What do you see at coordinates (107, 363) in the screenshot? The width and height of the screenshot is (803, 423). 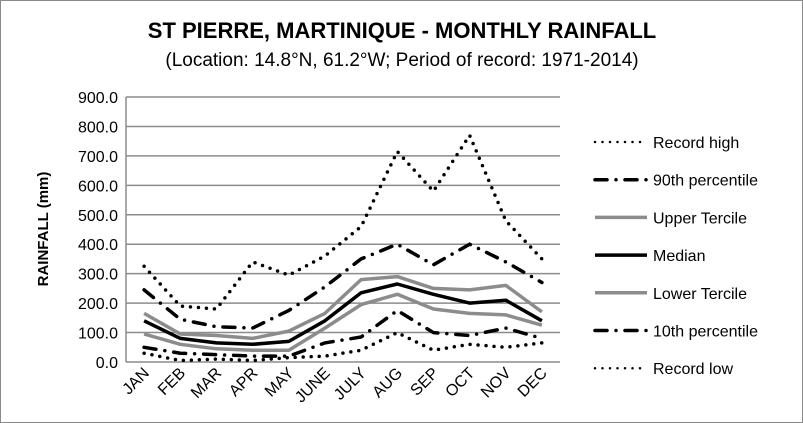 I see `y-tick-label: 0.0` at bounding box center [107, 363].